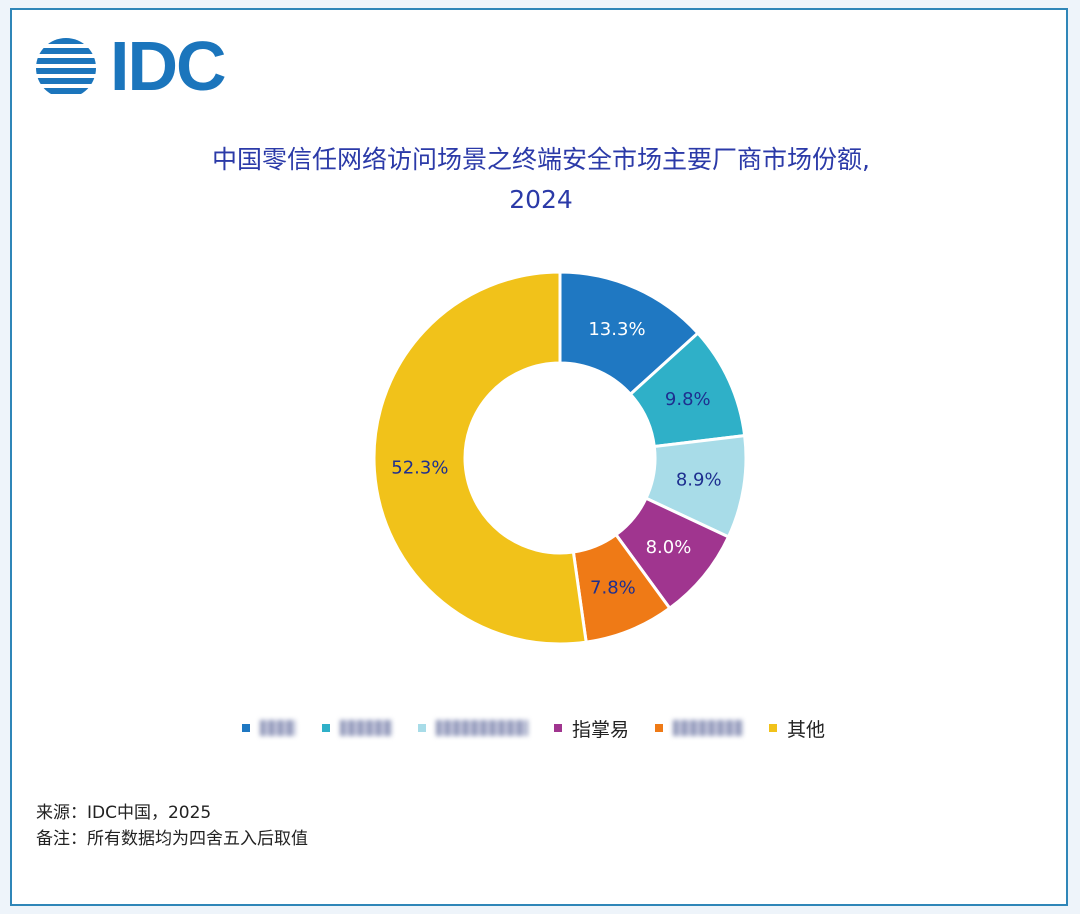 The height and width of the screenshot is (914, 1080). Describe the element at coordinates (124, 813) in the screenshot. I see `source-text: 来源：IDC中国，2025` at that location.